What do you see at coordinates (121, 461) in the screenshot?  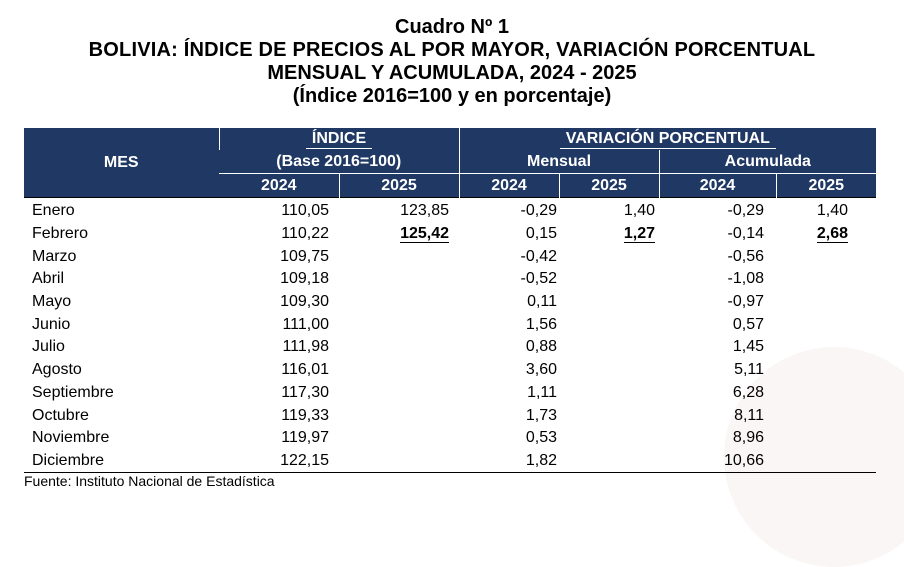 I see `cell-mes: Diciembre` at bounding box center [121, 461].